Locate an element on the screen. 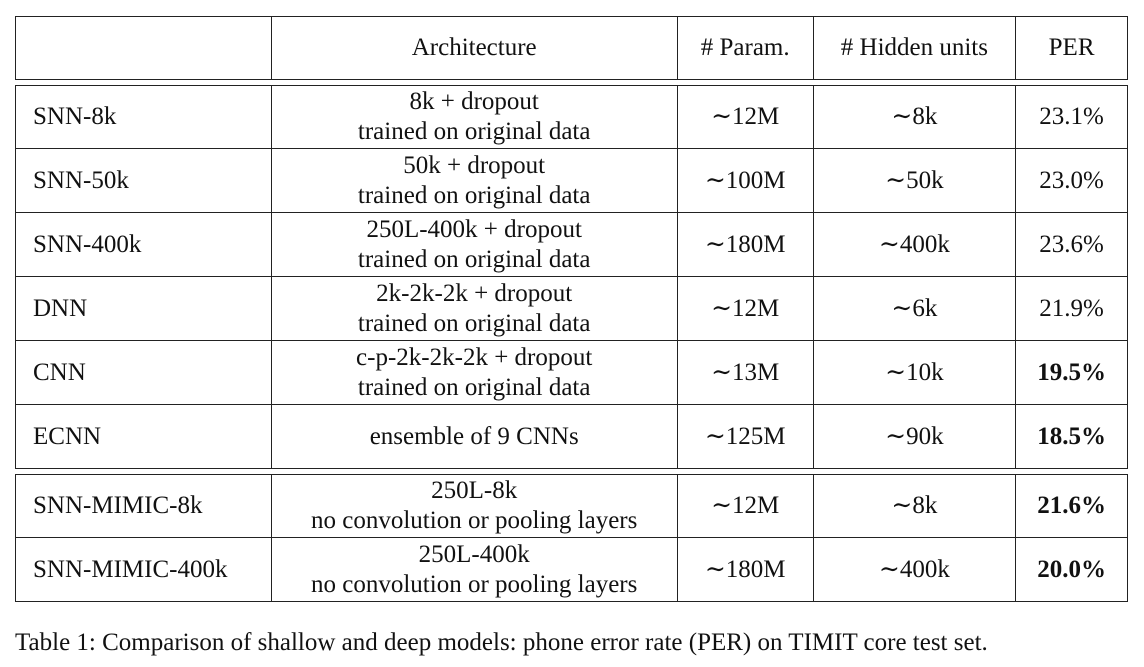  model-name-cell-text: SNN-8k is located at coordinates (75, 116).